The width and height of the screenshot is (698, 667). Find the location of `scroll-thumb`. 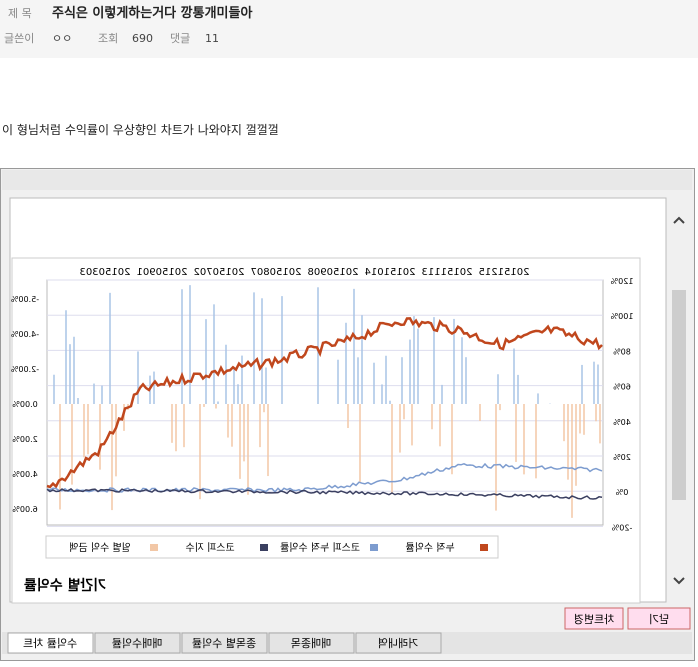

scroll-thumb is located at coordinates (679, 395).